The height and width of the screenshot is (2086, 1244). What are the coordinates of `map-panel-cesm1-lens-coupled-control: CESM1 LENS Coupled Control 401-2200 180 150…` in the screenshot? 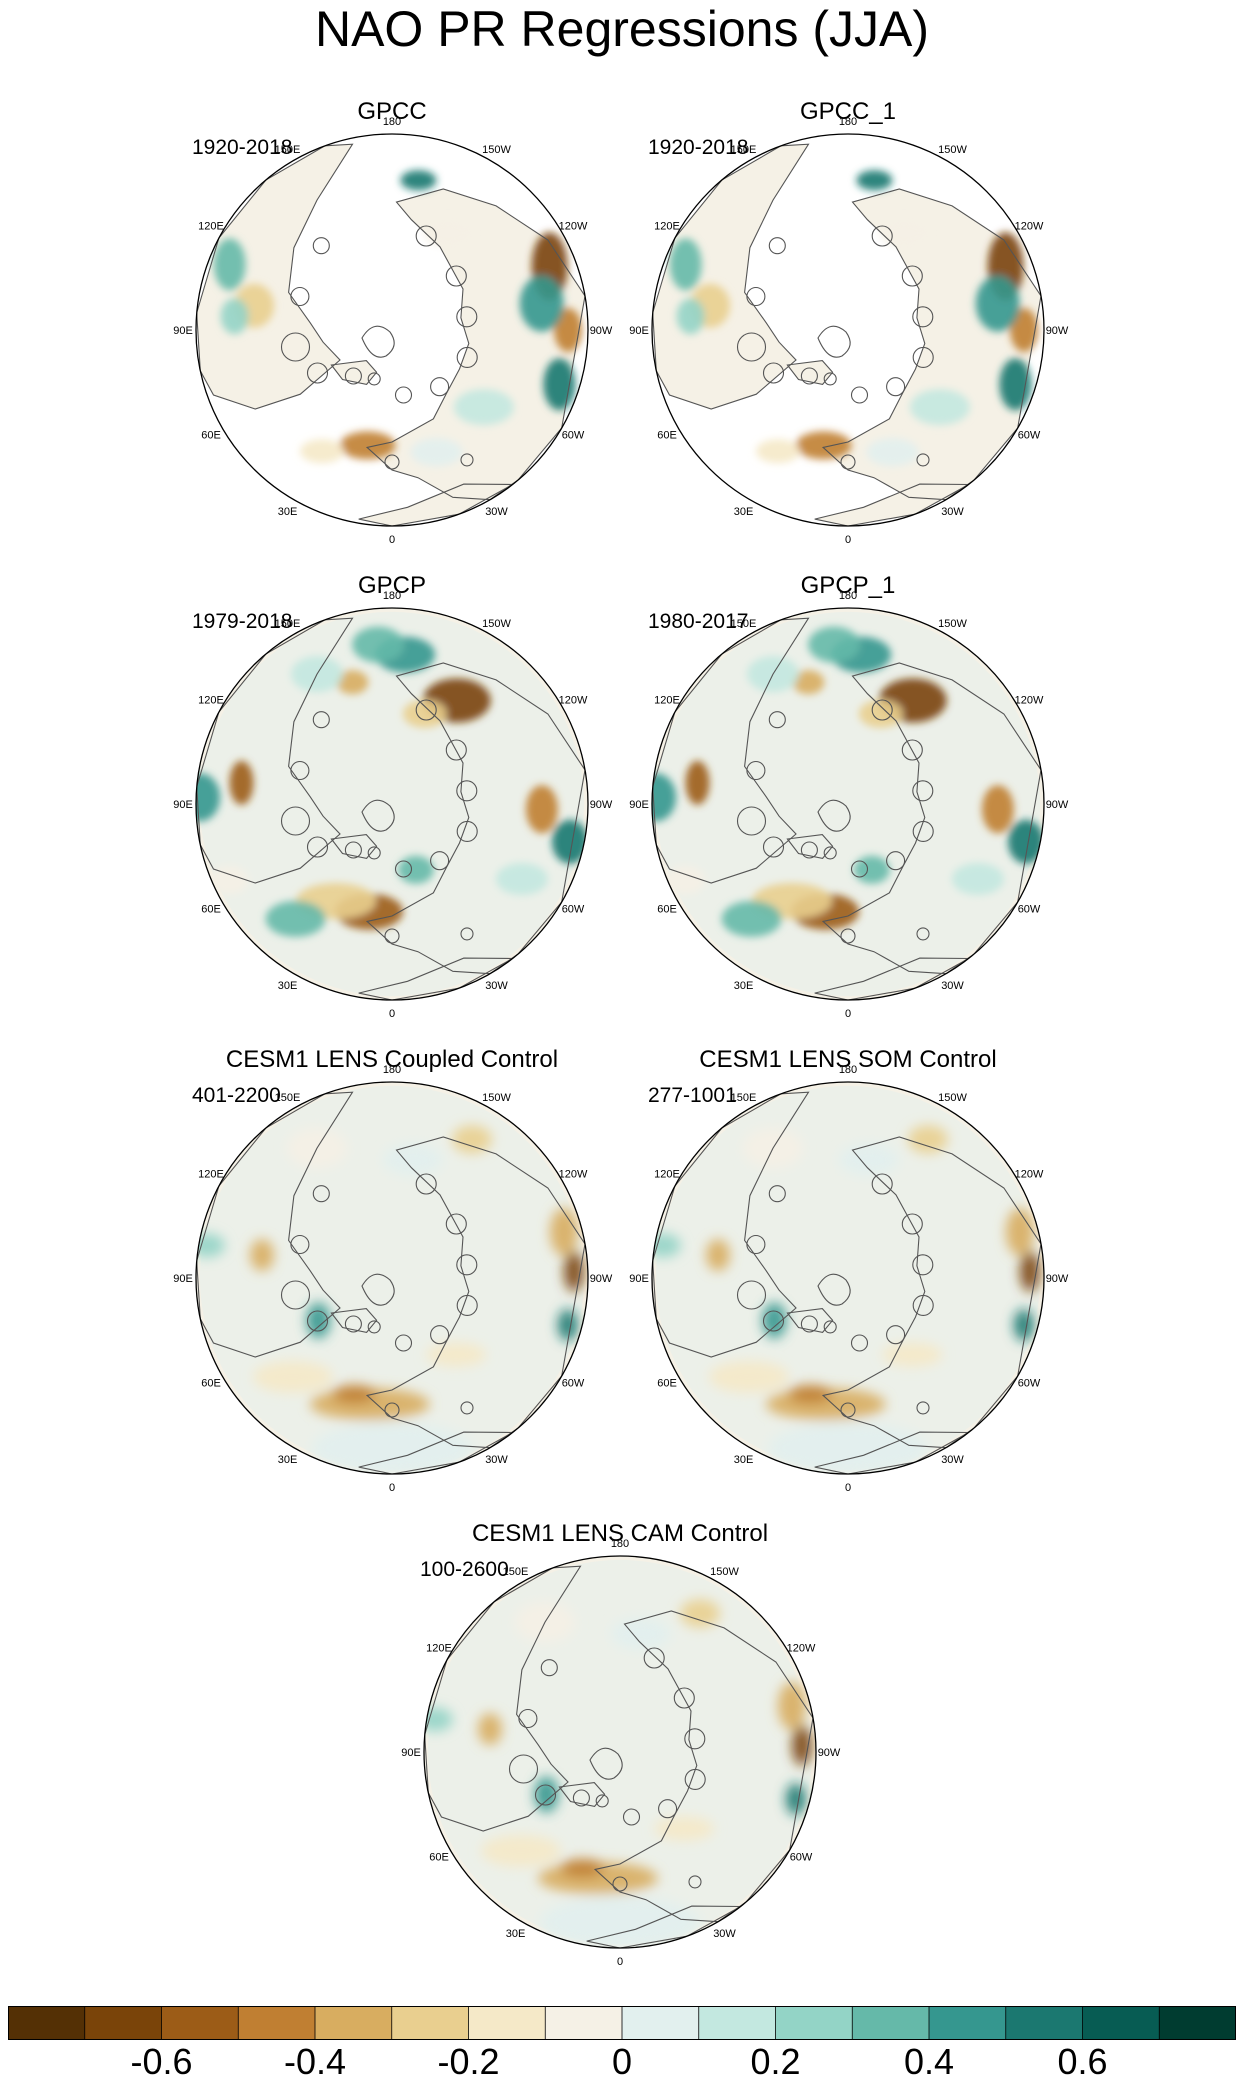 It's located at (393, 1276).